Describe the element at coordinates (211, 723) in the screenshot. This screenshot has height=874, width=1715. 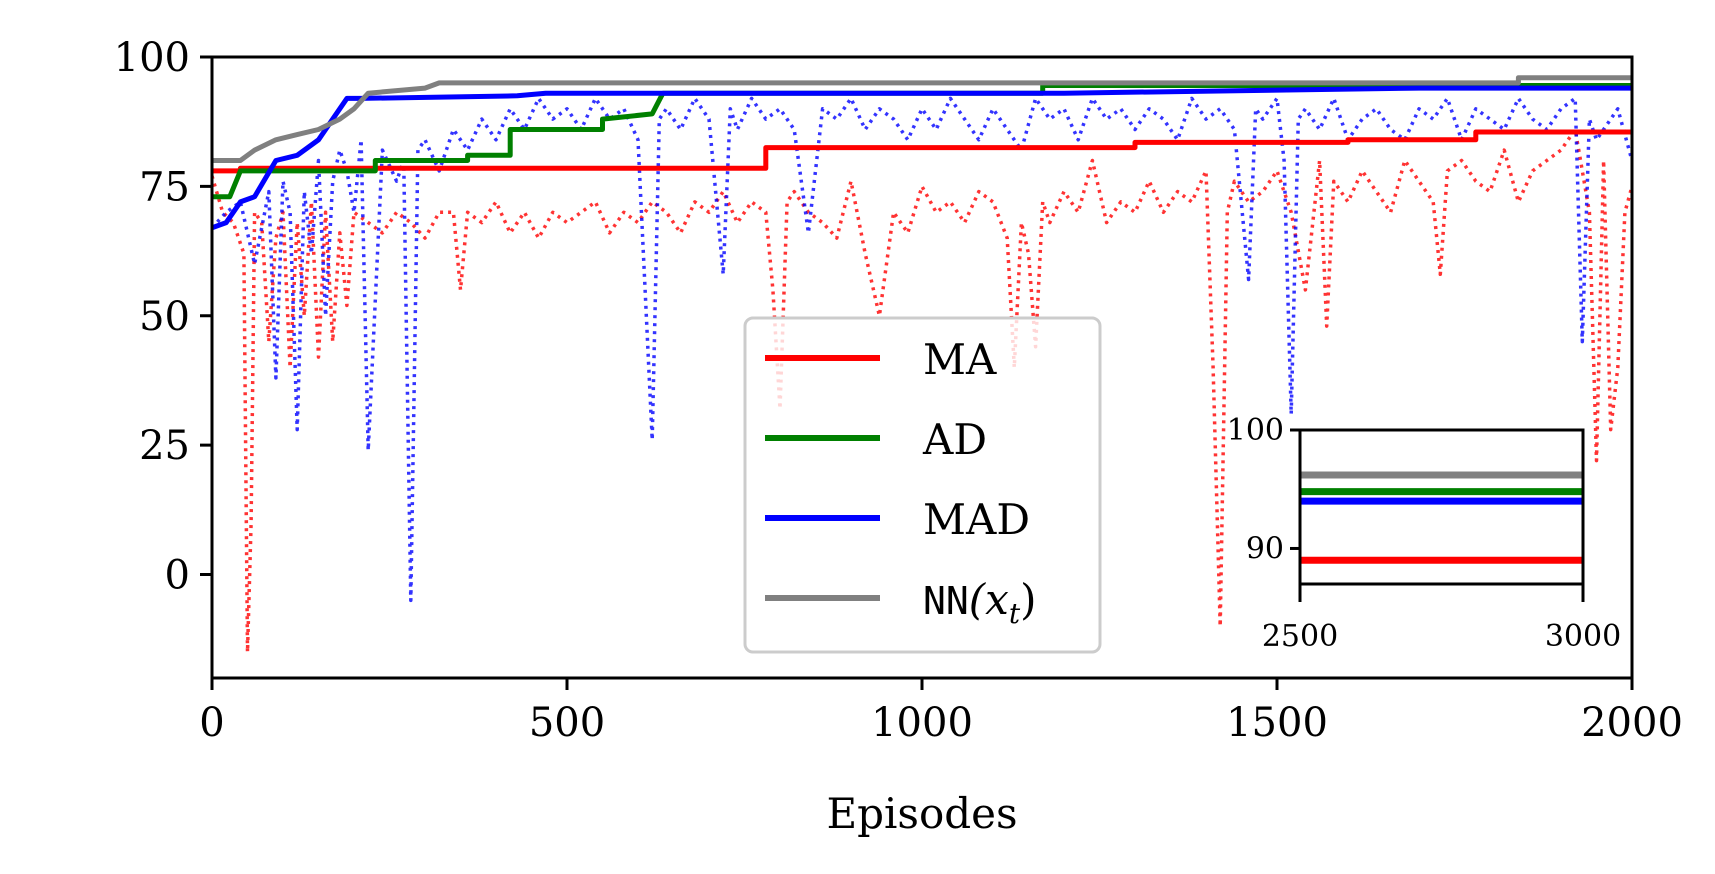
I see `x-tick-label: 0` at that location.